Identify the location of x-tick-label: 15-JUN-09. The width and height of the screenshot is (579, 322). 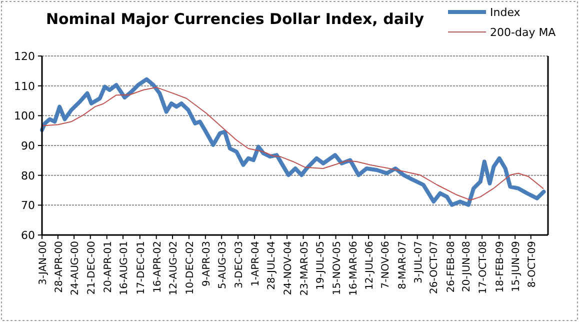
(516, 266).